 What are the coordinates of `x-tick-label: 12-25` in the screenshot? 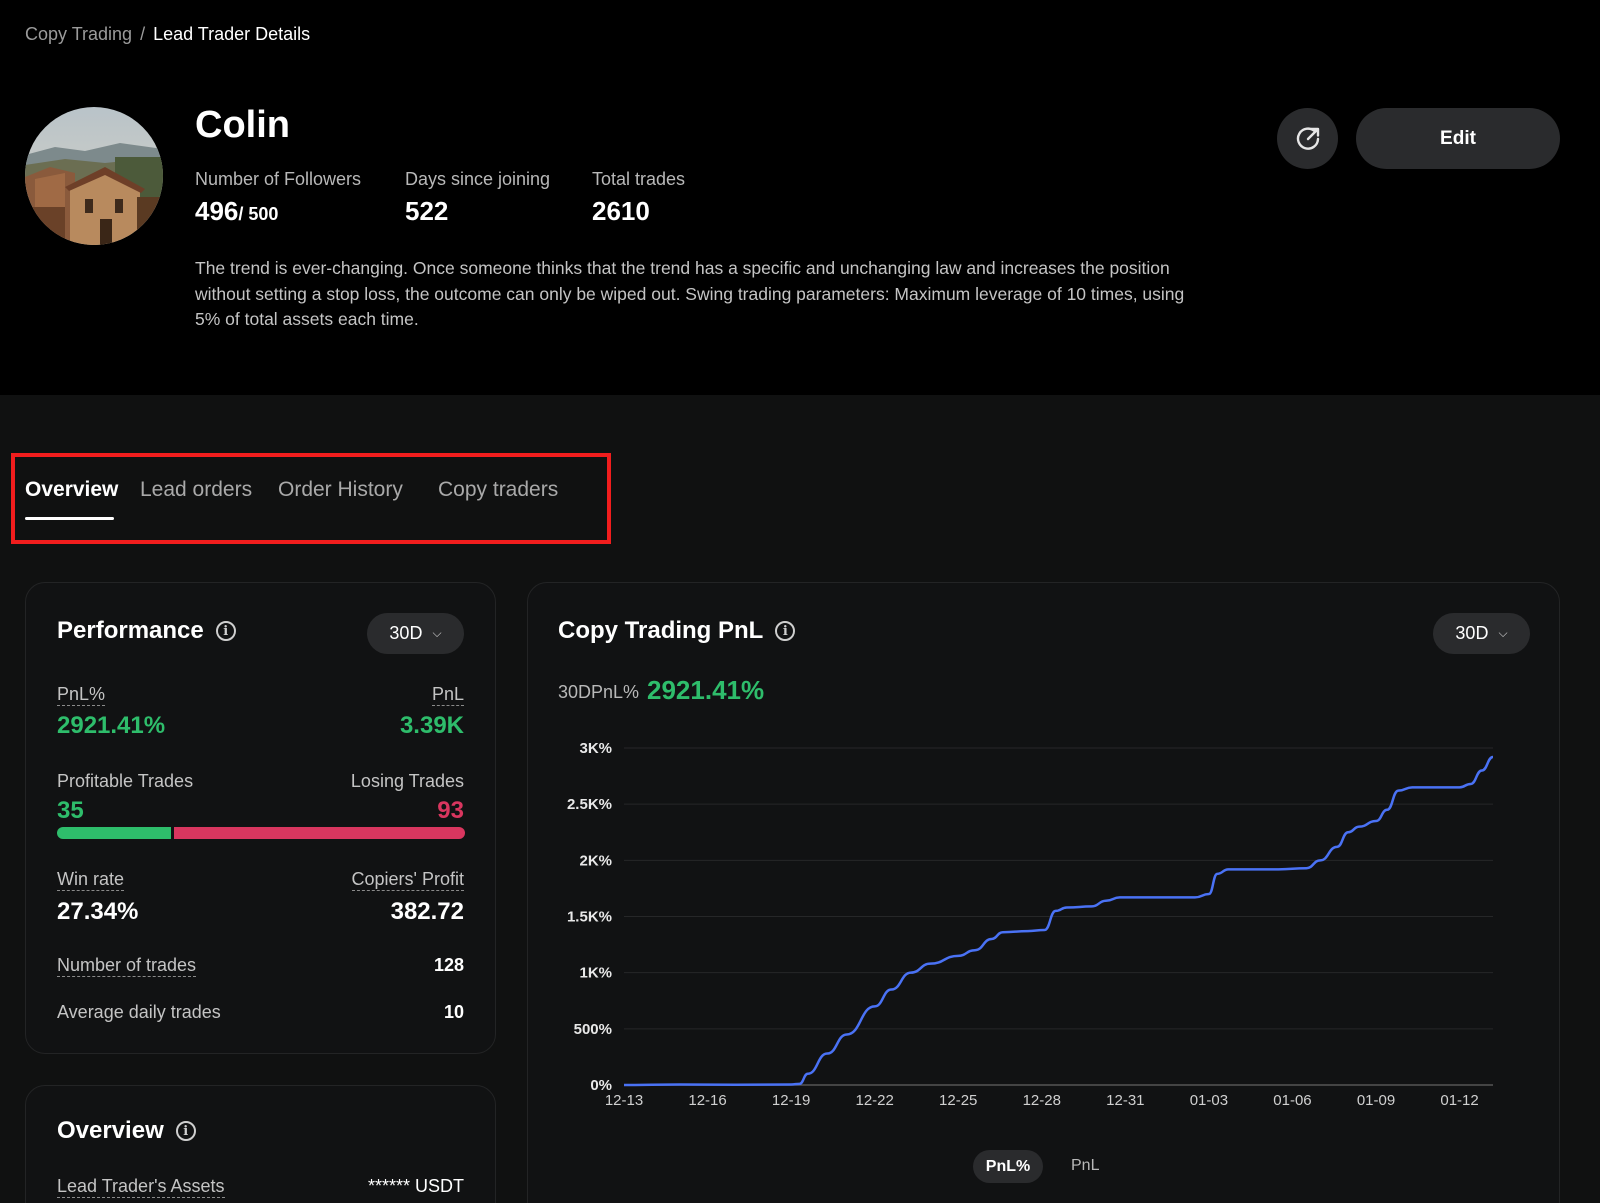 It's located at (958, 1100).